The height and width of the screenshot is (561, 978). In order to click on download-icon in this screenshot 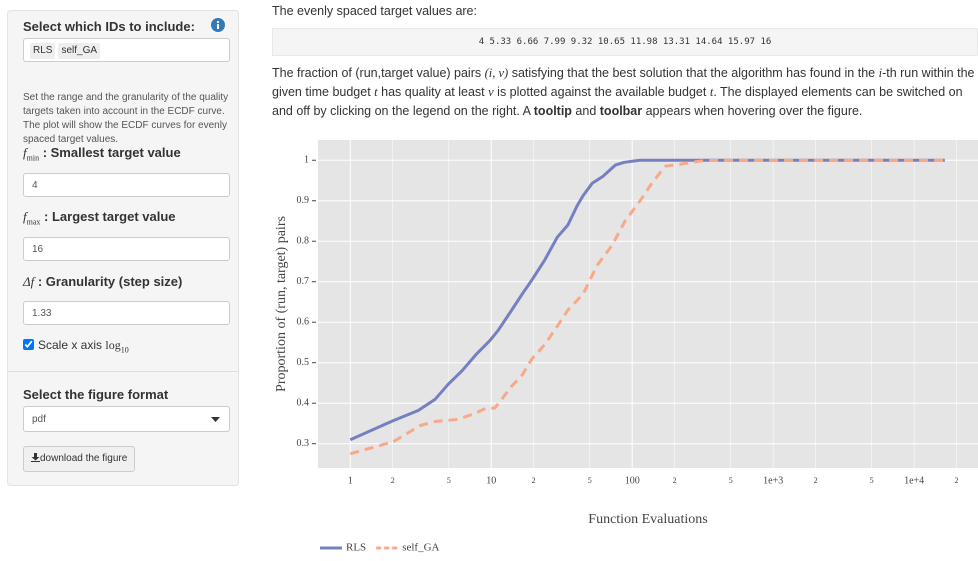, I will do `click(35, 457)`.